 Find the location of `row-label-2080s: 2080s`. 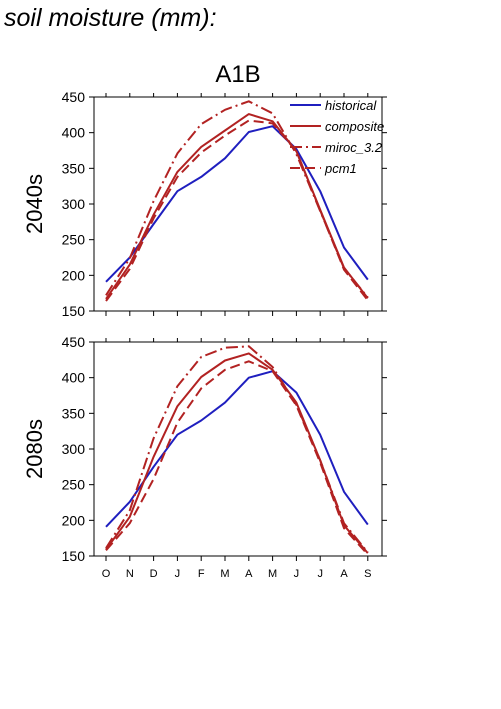

row-label-2080s: 2080s is located at coordinates (34, 449).